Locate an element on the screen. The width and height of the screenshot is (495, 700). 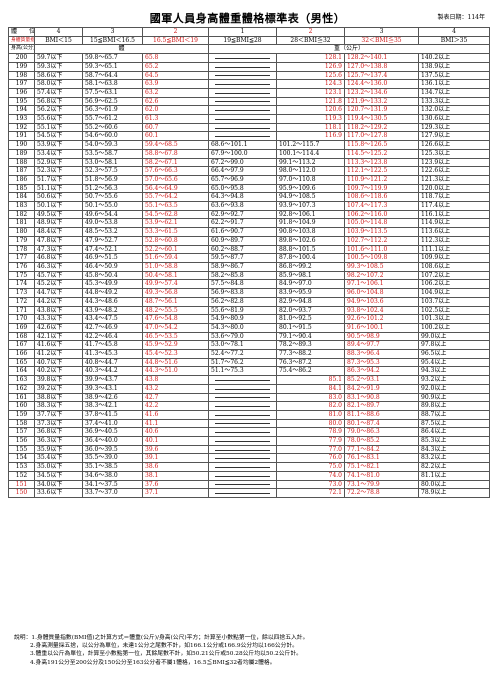
table-cell-b: 59.3～65.1 is located at coordinates (112, 66).